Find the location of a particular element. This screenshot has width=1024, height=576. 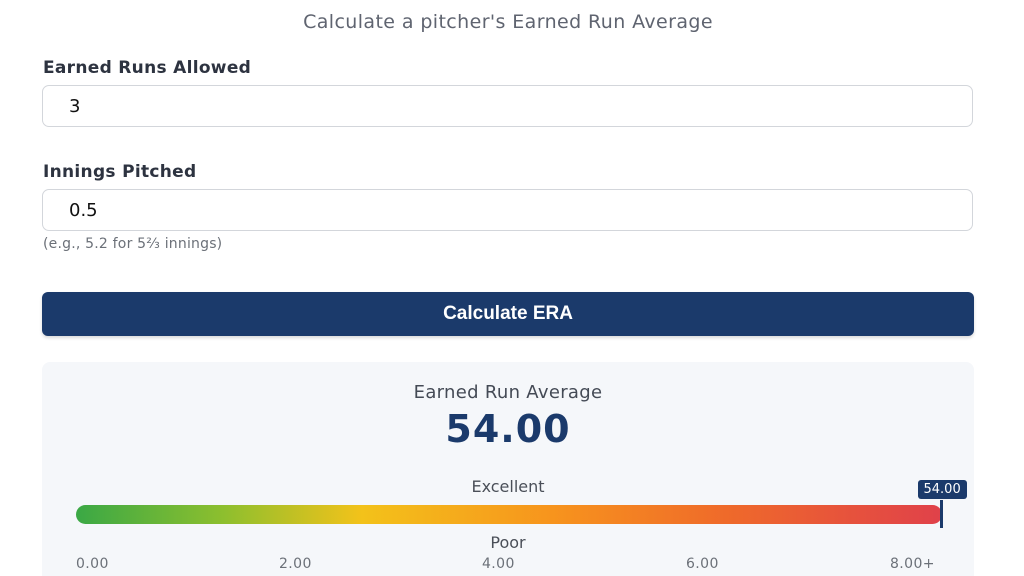

scale-tick-2: 4.00 is located at coordinates (498, 564).